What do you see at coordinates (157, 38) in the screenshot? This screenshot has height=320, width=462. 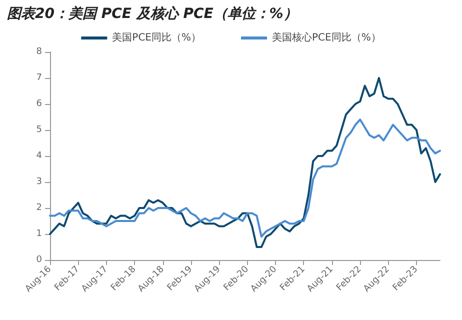 I see `legend-label: 美国PCE同比（%）` at bounding box center [157, 38].